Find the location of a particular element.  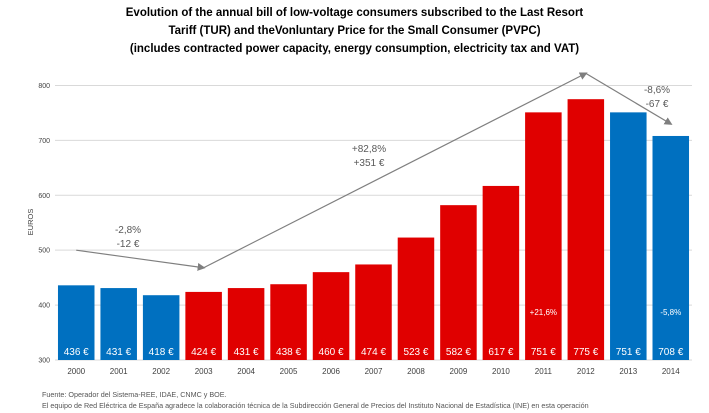

x-tick-label: 2011 is located at coordinates (544, 371).